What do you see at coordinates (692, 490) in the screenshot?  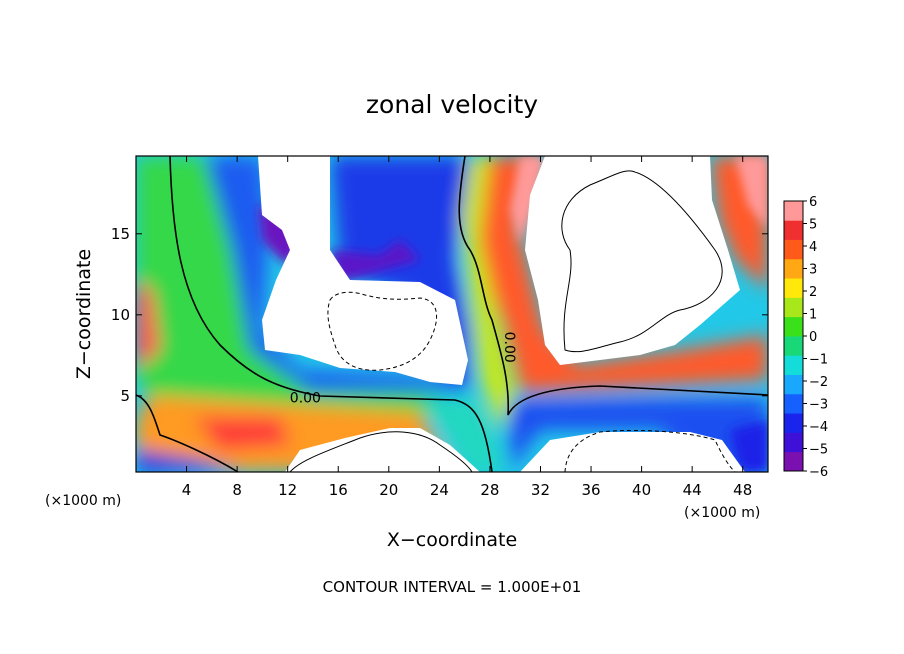 I see `x-tick-label: 44` at bounding box center [692, 490].